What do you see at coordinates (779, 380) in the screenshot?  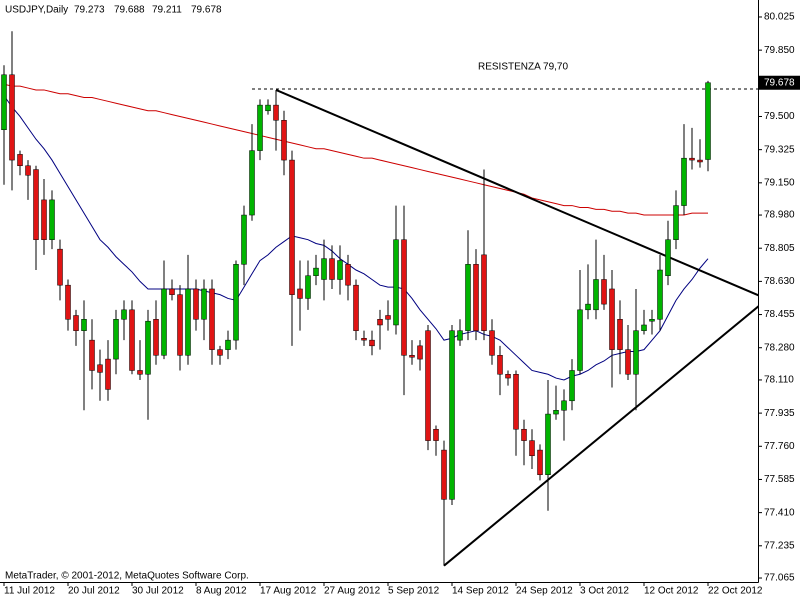 I see `y-tick-label: 78.110` at bounding box center [779, 380].